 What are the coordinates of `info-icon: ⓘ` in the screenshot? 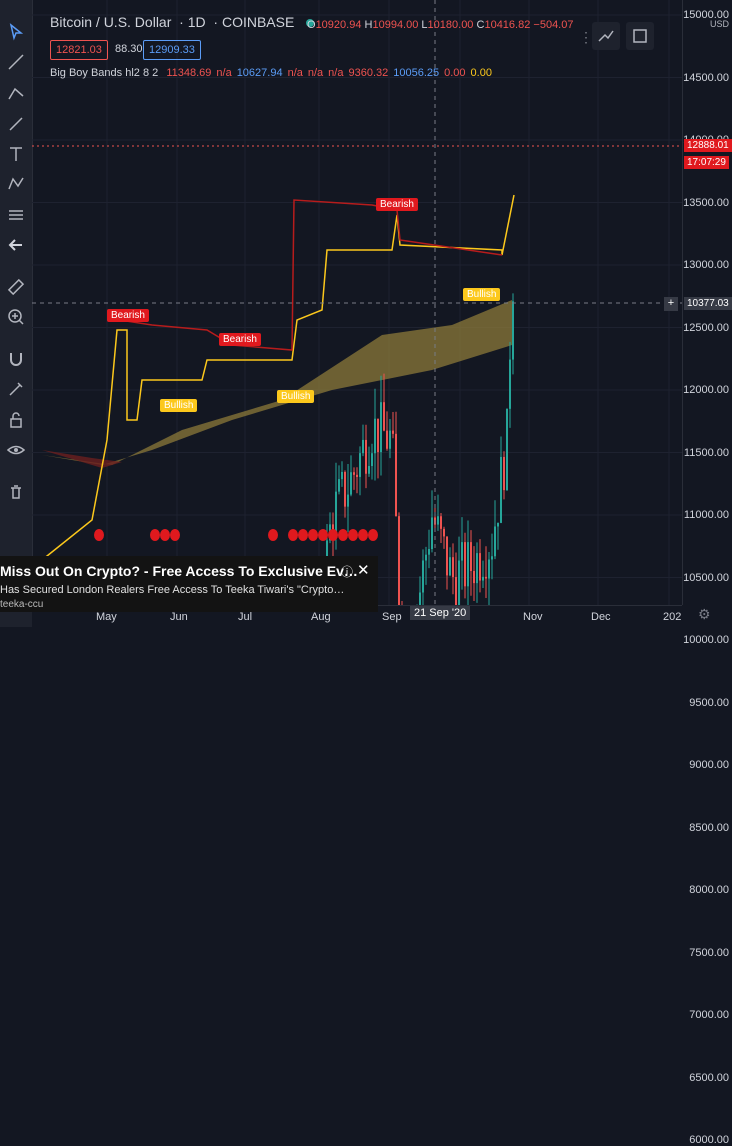 It's located at (347, 572).